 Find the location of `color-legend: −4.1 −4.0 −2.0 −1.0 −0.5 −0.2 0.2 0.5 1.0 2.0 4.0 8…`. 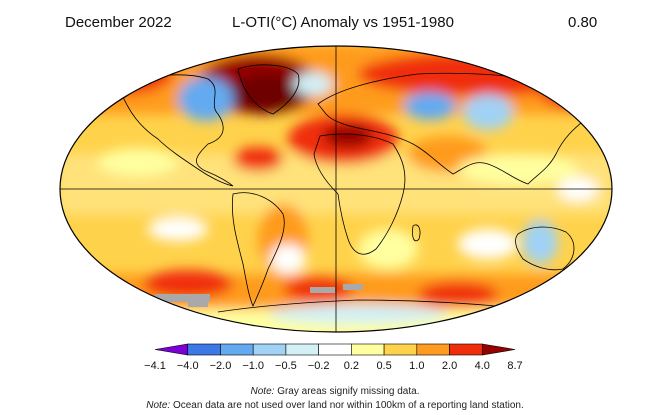

color-legend: −4.1 −4.0 −2.0 −1.0 −0.5 −0.2 0.2 0.5 1.0 2.0 4.0 8… is located at coordinates (335, 356).